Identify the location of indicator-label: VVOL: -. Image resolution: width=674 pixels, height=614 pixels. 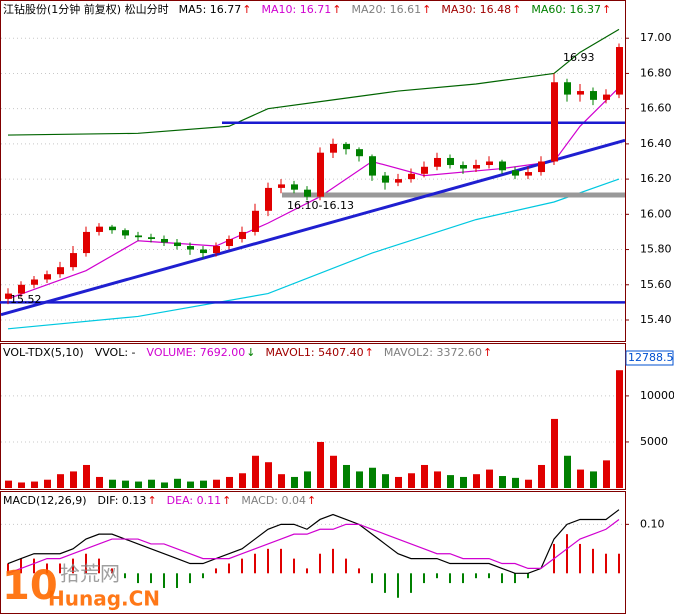
(115, 352).